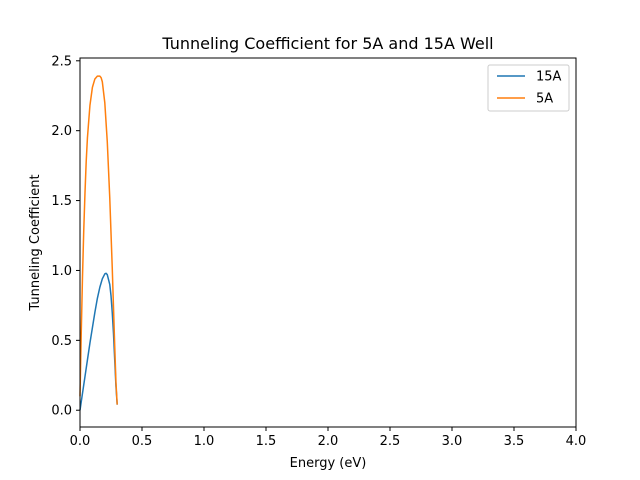 The image size is (640, 480). What do you see at coordinates (35, 242) in the screenshot?
I see `y-axis-label: Tunneling Coefficient` at bounding box center [35, 242].